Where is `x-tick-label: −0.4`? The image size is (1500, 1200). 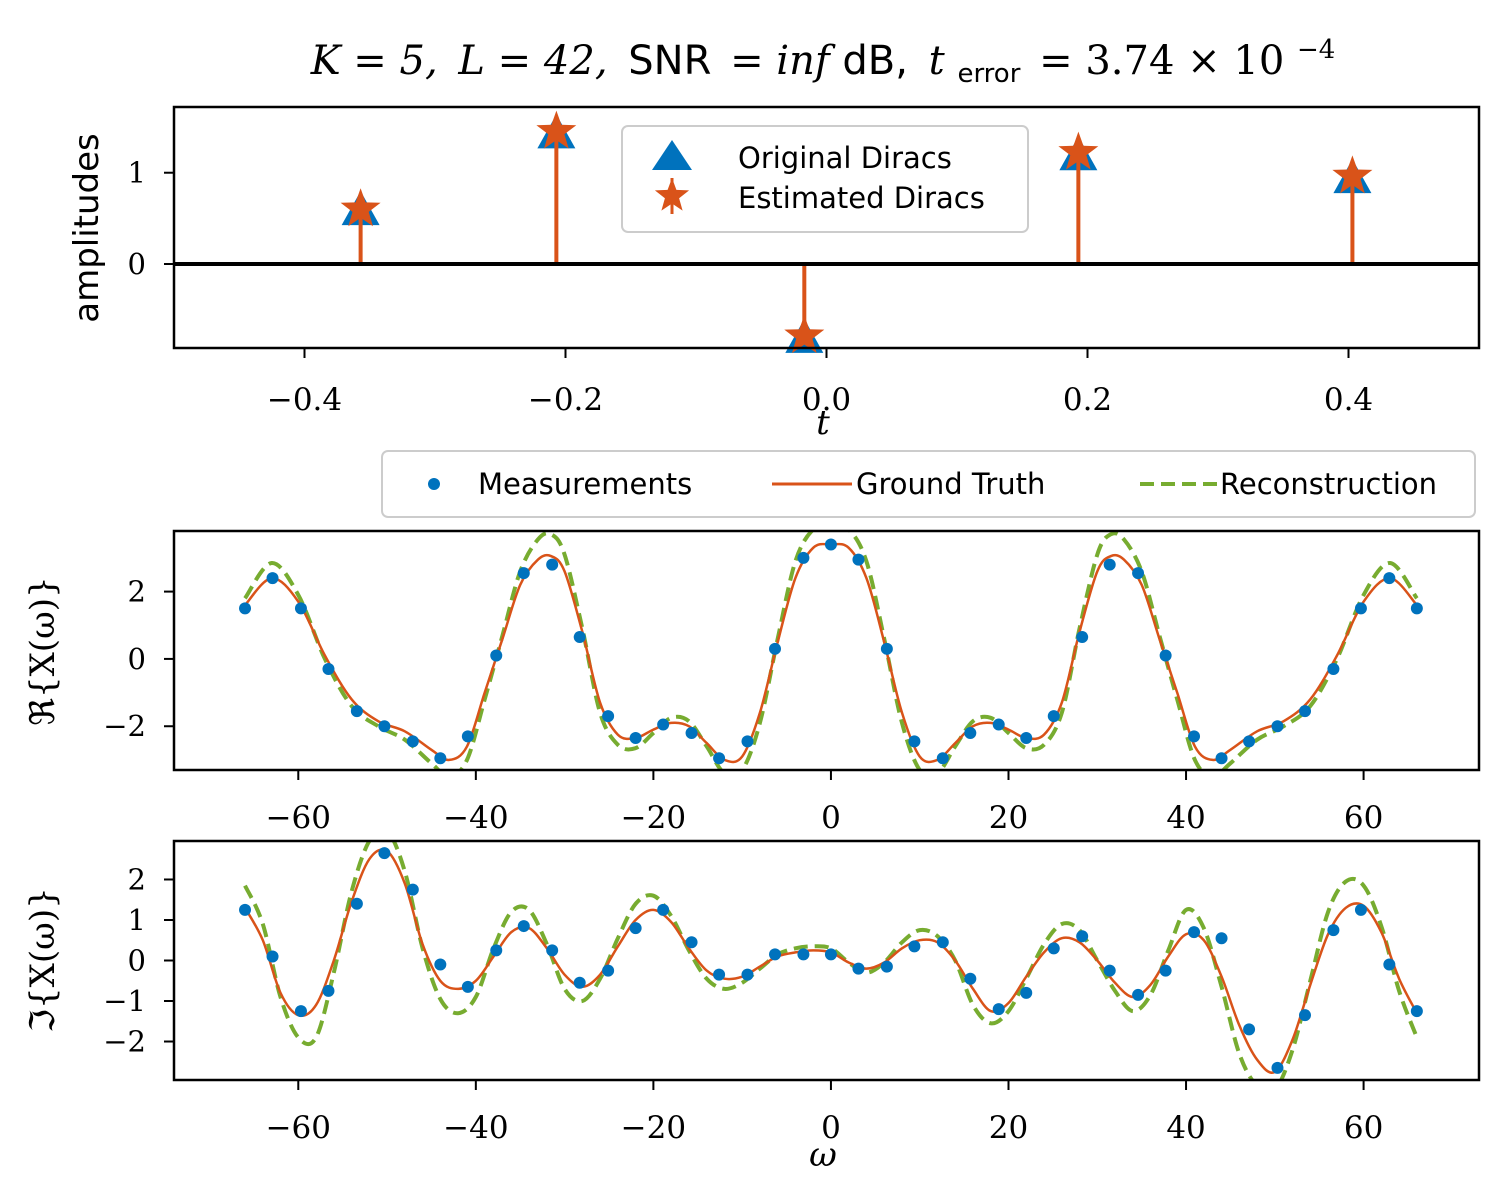 x-tick-label: −0.4 is located at coordinates (304, 400).